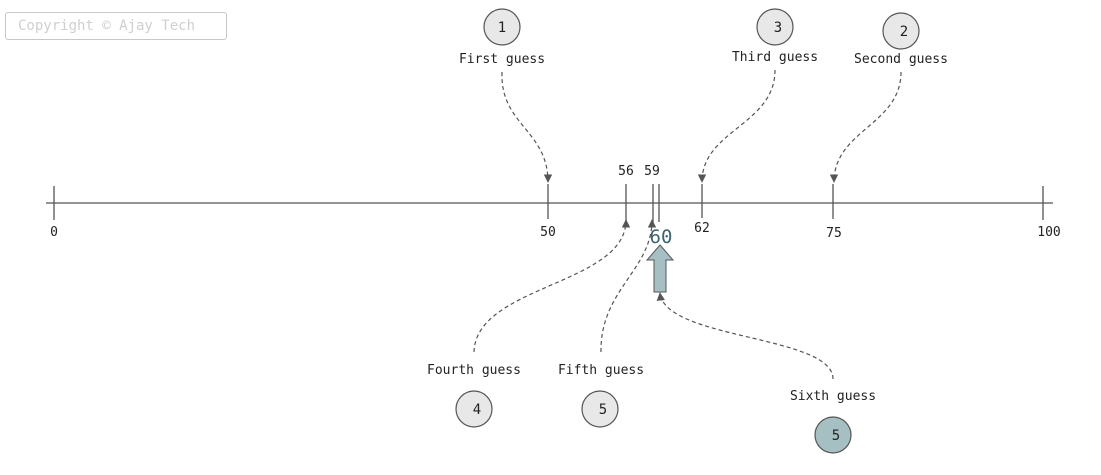 This screenshot has width=1101, height=475. Describe the element at coordinates (1048, 232) in the screenshot. I see `max-label: 100` at that location.